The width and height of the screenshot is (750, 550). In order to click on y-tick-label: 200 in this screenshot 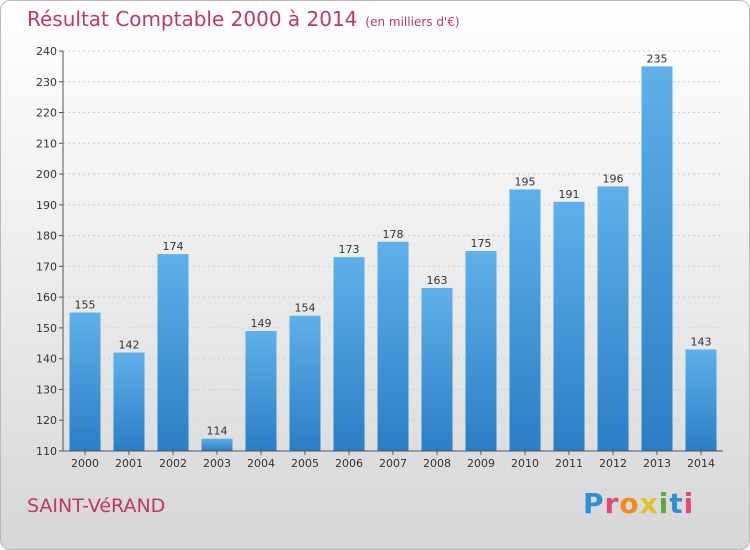, I will do `click(46, 174)`.